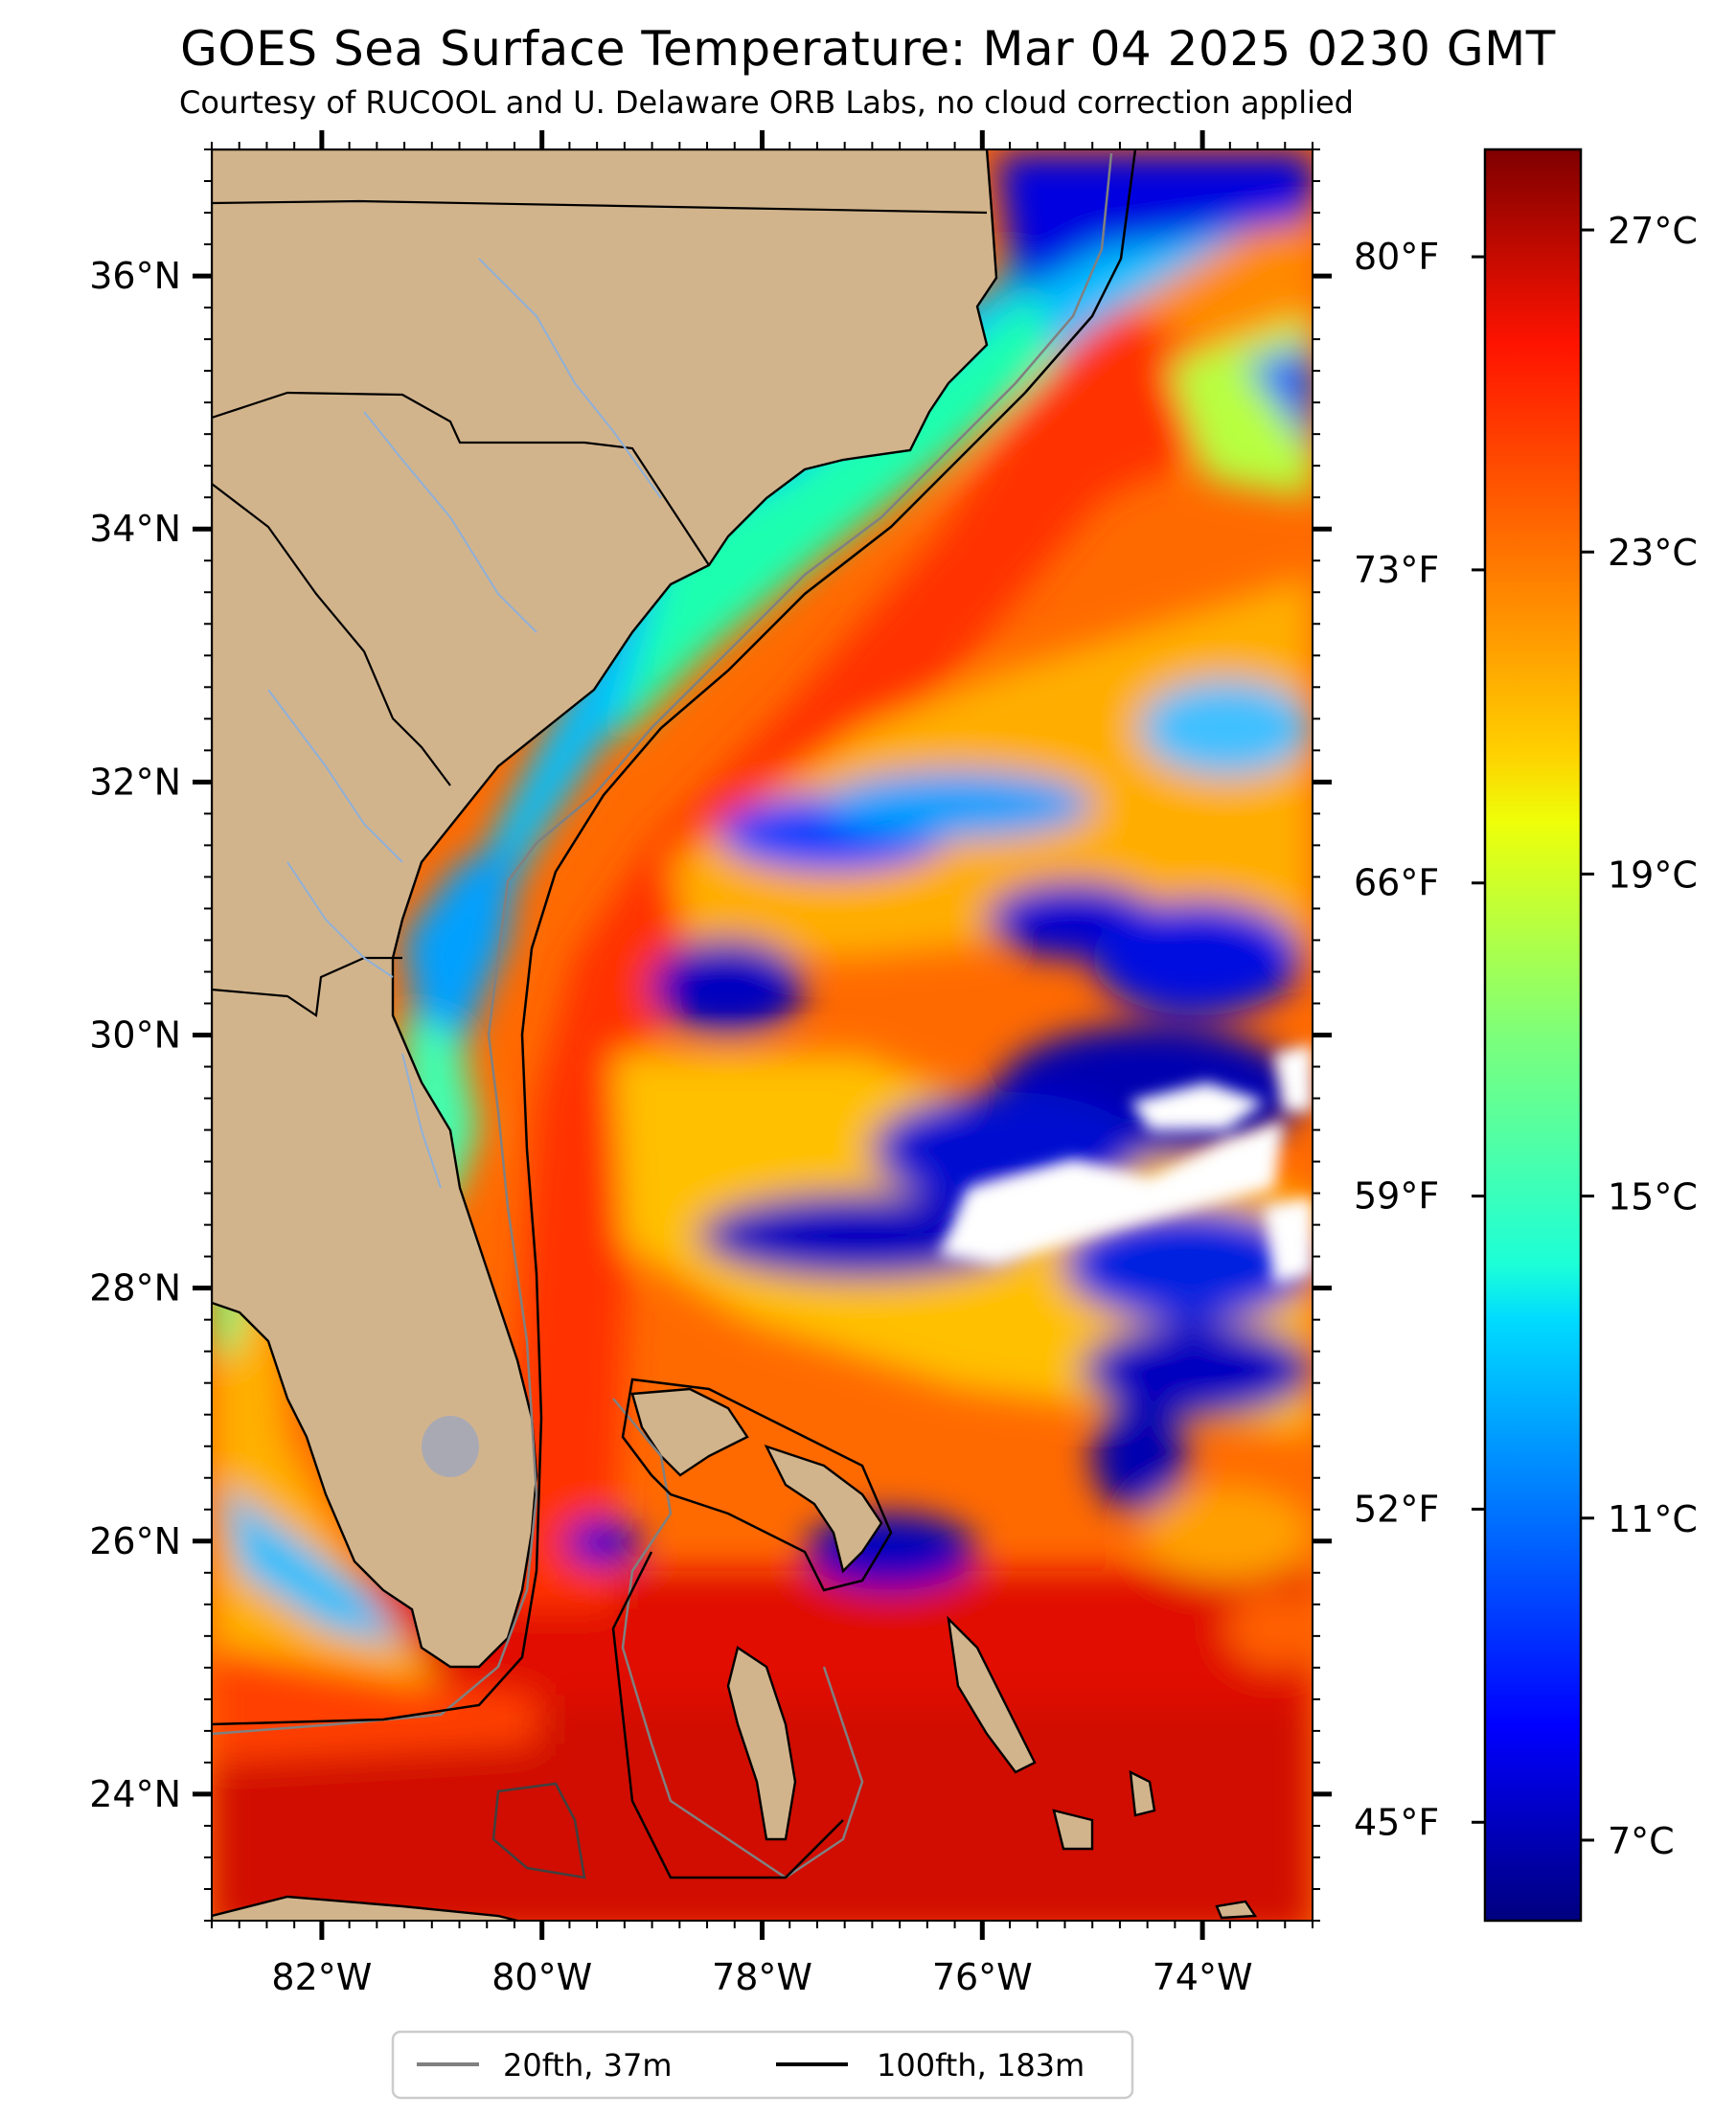 The width and height of the screenshot is (1736, 2118). I want to click on lat-tick-label: 26°N, so click(135, 1541).